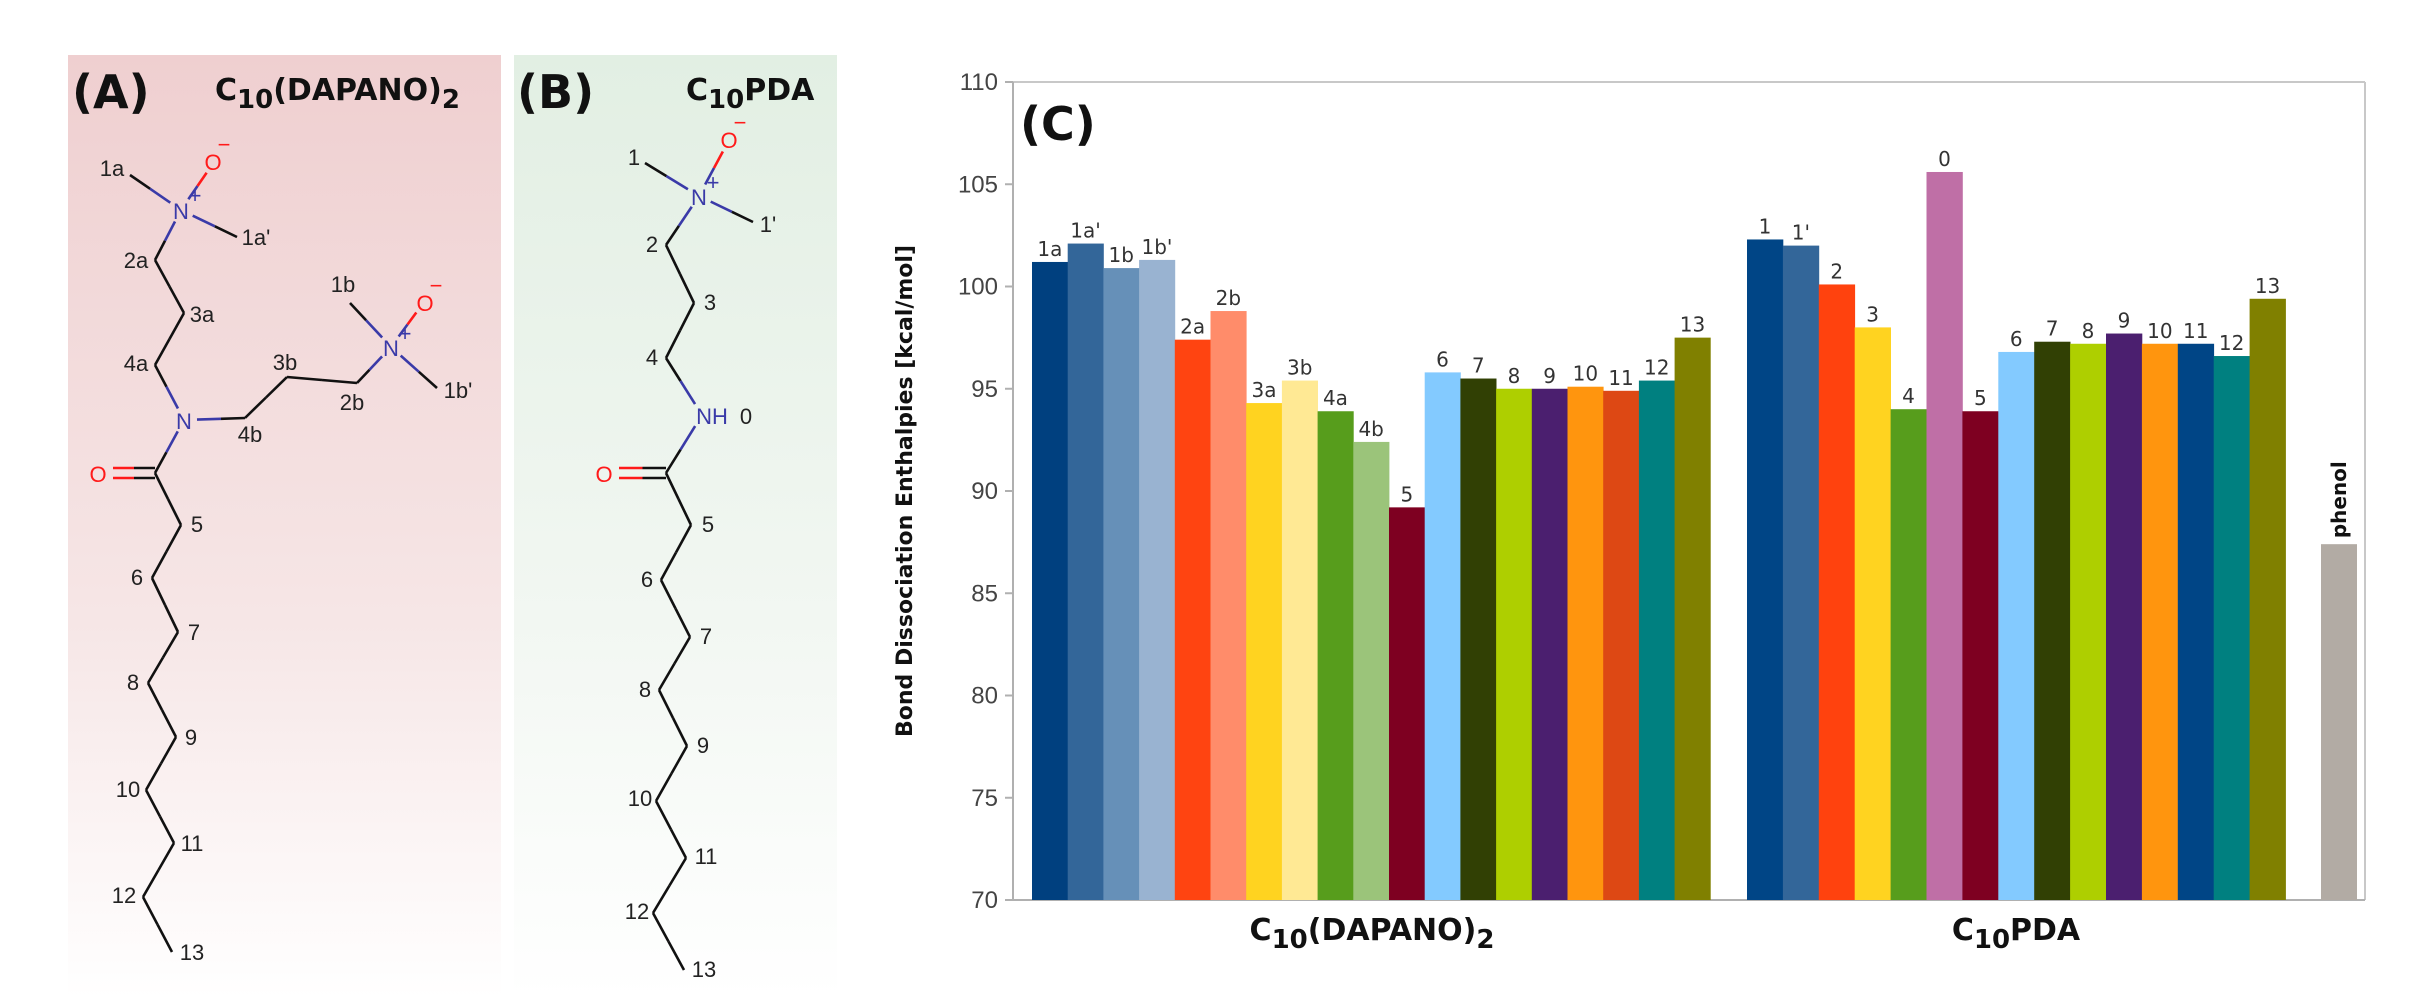 This screenshot has height=998, width=2418. I want to click on bar-data-label: 6, so click(1442, 359).